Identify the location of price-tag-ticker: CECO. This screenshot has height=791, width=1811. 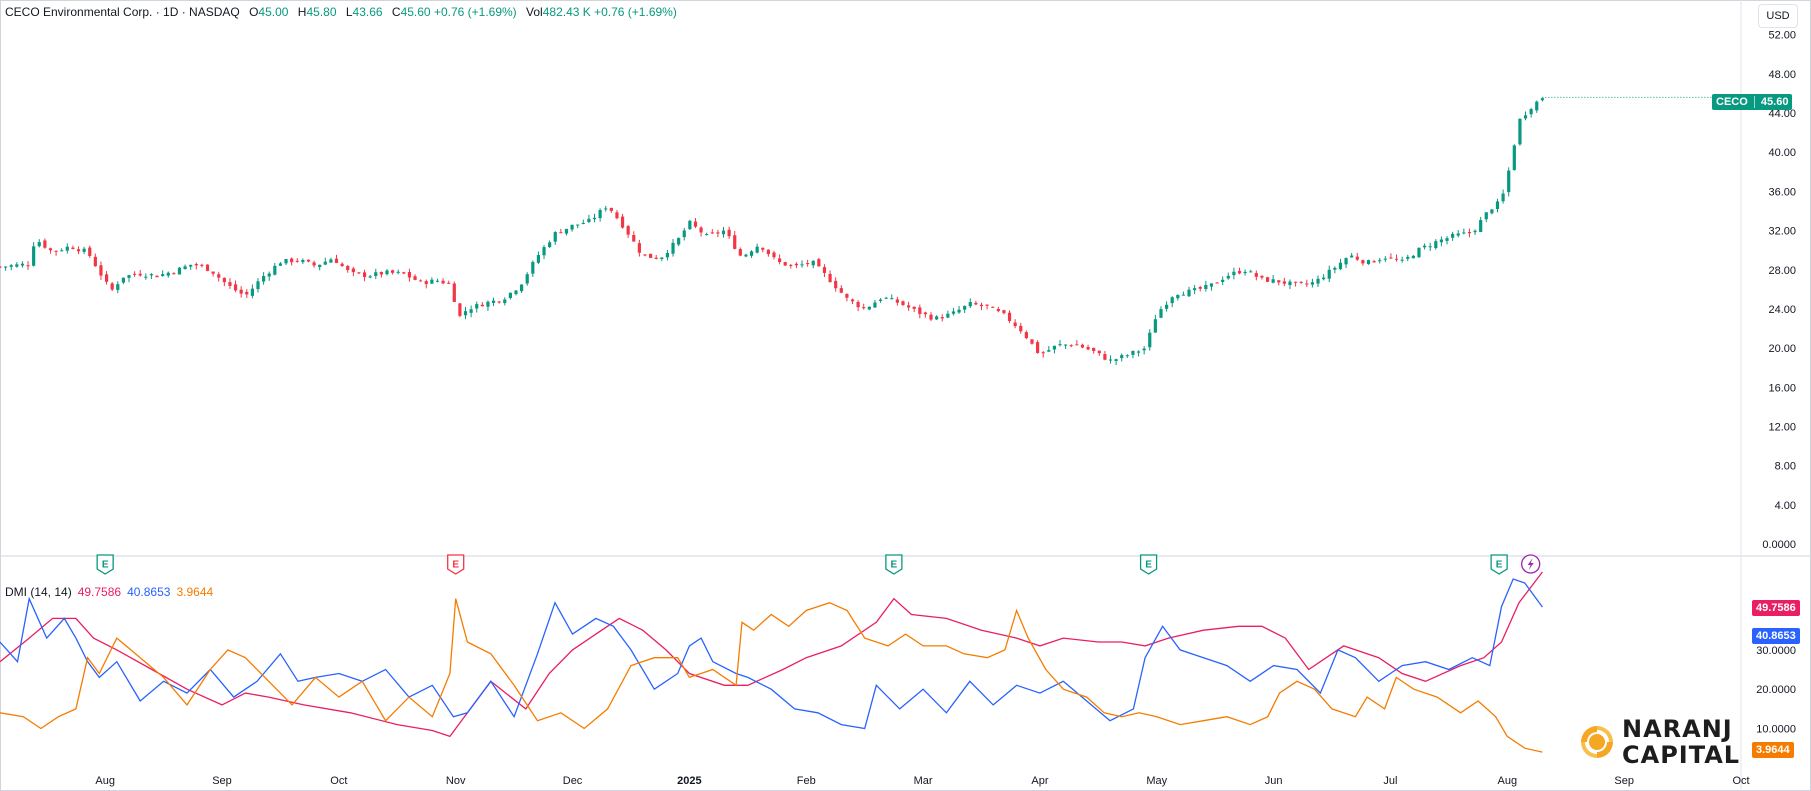
(1732, 102).